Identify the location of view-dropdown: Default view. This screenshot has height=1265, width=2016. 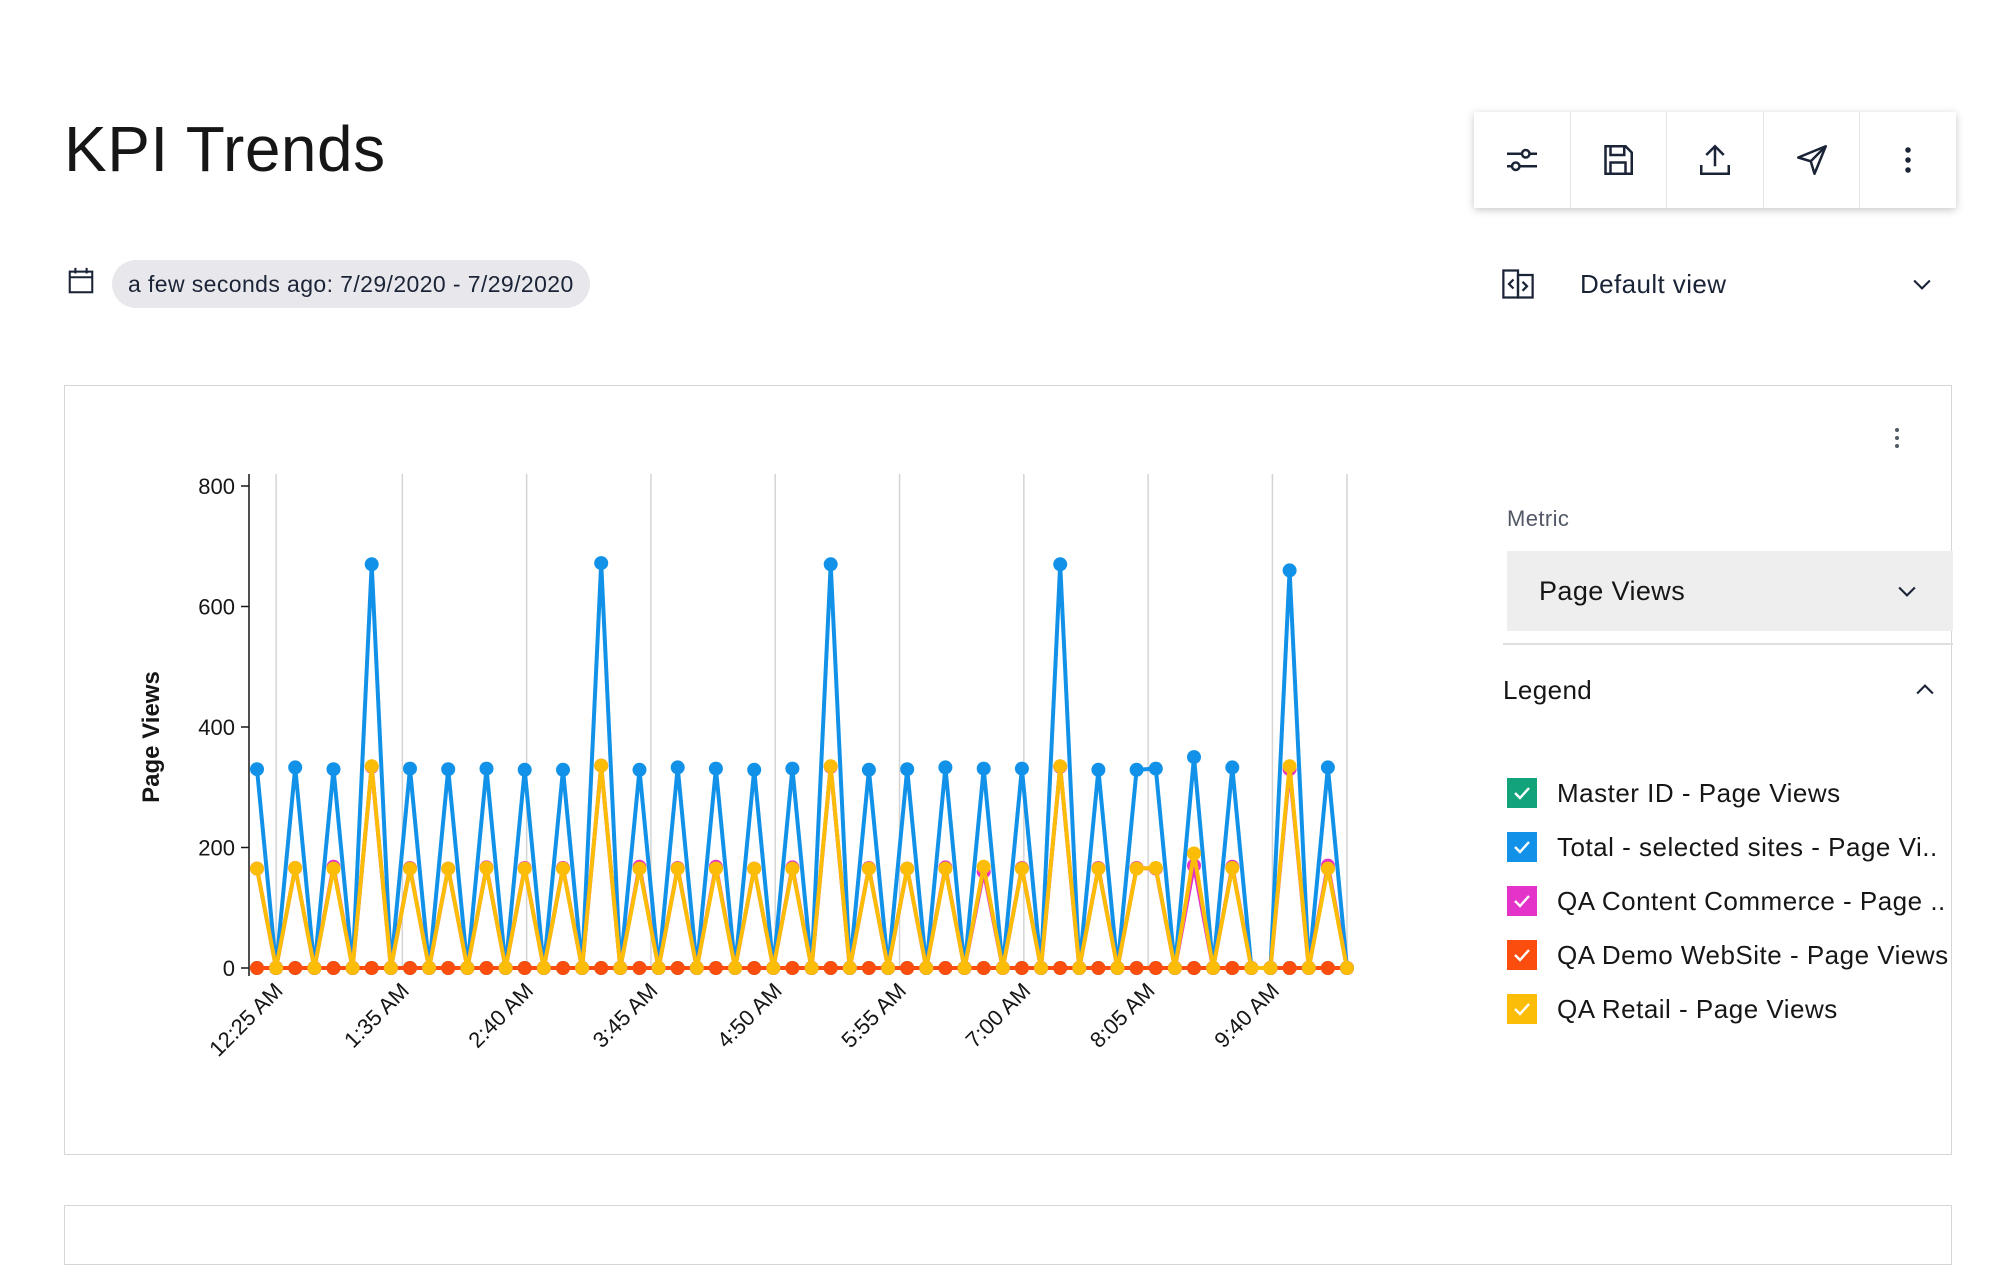
(1720, 284).